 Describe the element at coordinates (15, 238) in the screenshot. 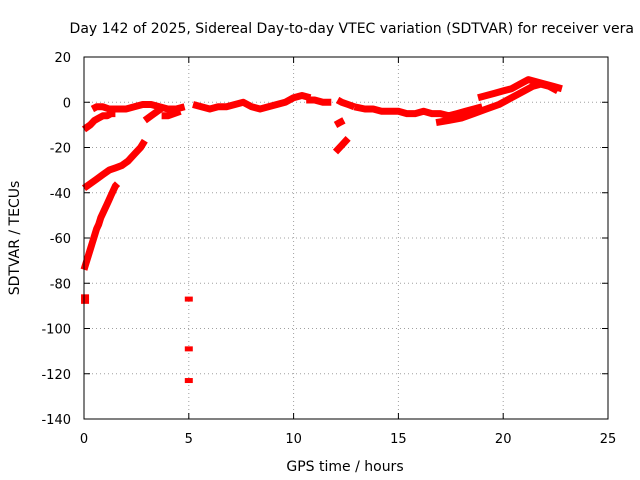

I see `y-axis-label: SDTVAR / TECUs` at that location.